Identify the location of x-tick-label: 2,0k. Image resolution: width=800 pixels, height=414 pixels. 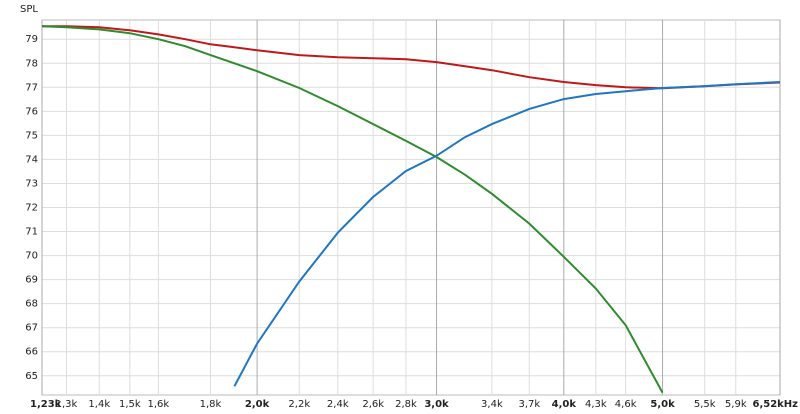
(257, 404).